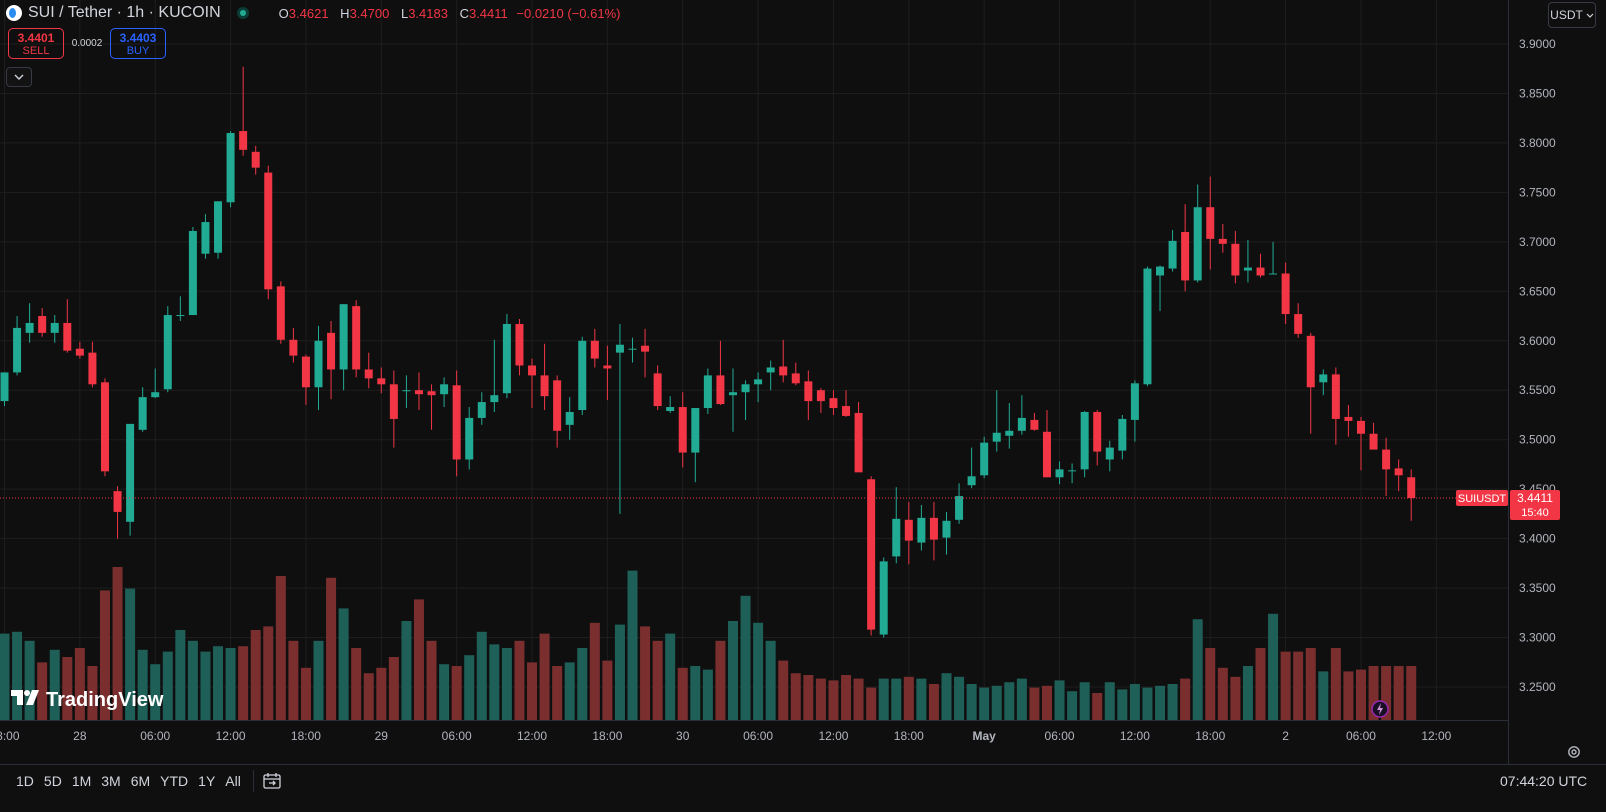  What do you see at coordinates (1537, 192) in the screenshot?
I see `y-tick-label: 3.7500` at bounding box center [1537, 192].